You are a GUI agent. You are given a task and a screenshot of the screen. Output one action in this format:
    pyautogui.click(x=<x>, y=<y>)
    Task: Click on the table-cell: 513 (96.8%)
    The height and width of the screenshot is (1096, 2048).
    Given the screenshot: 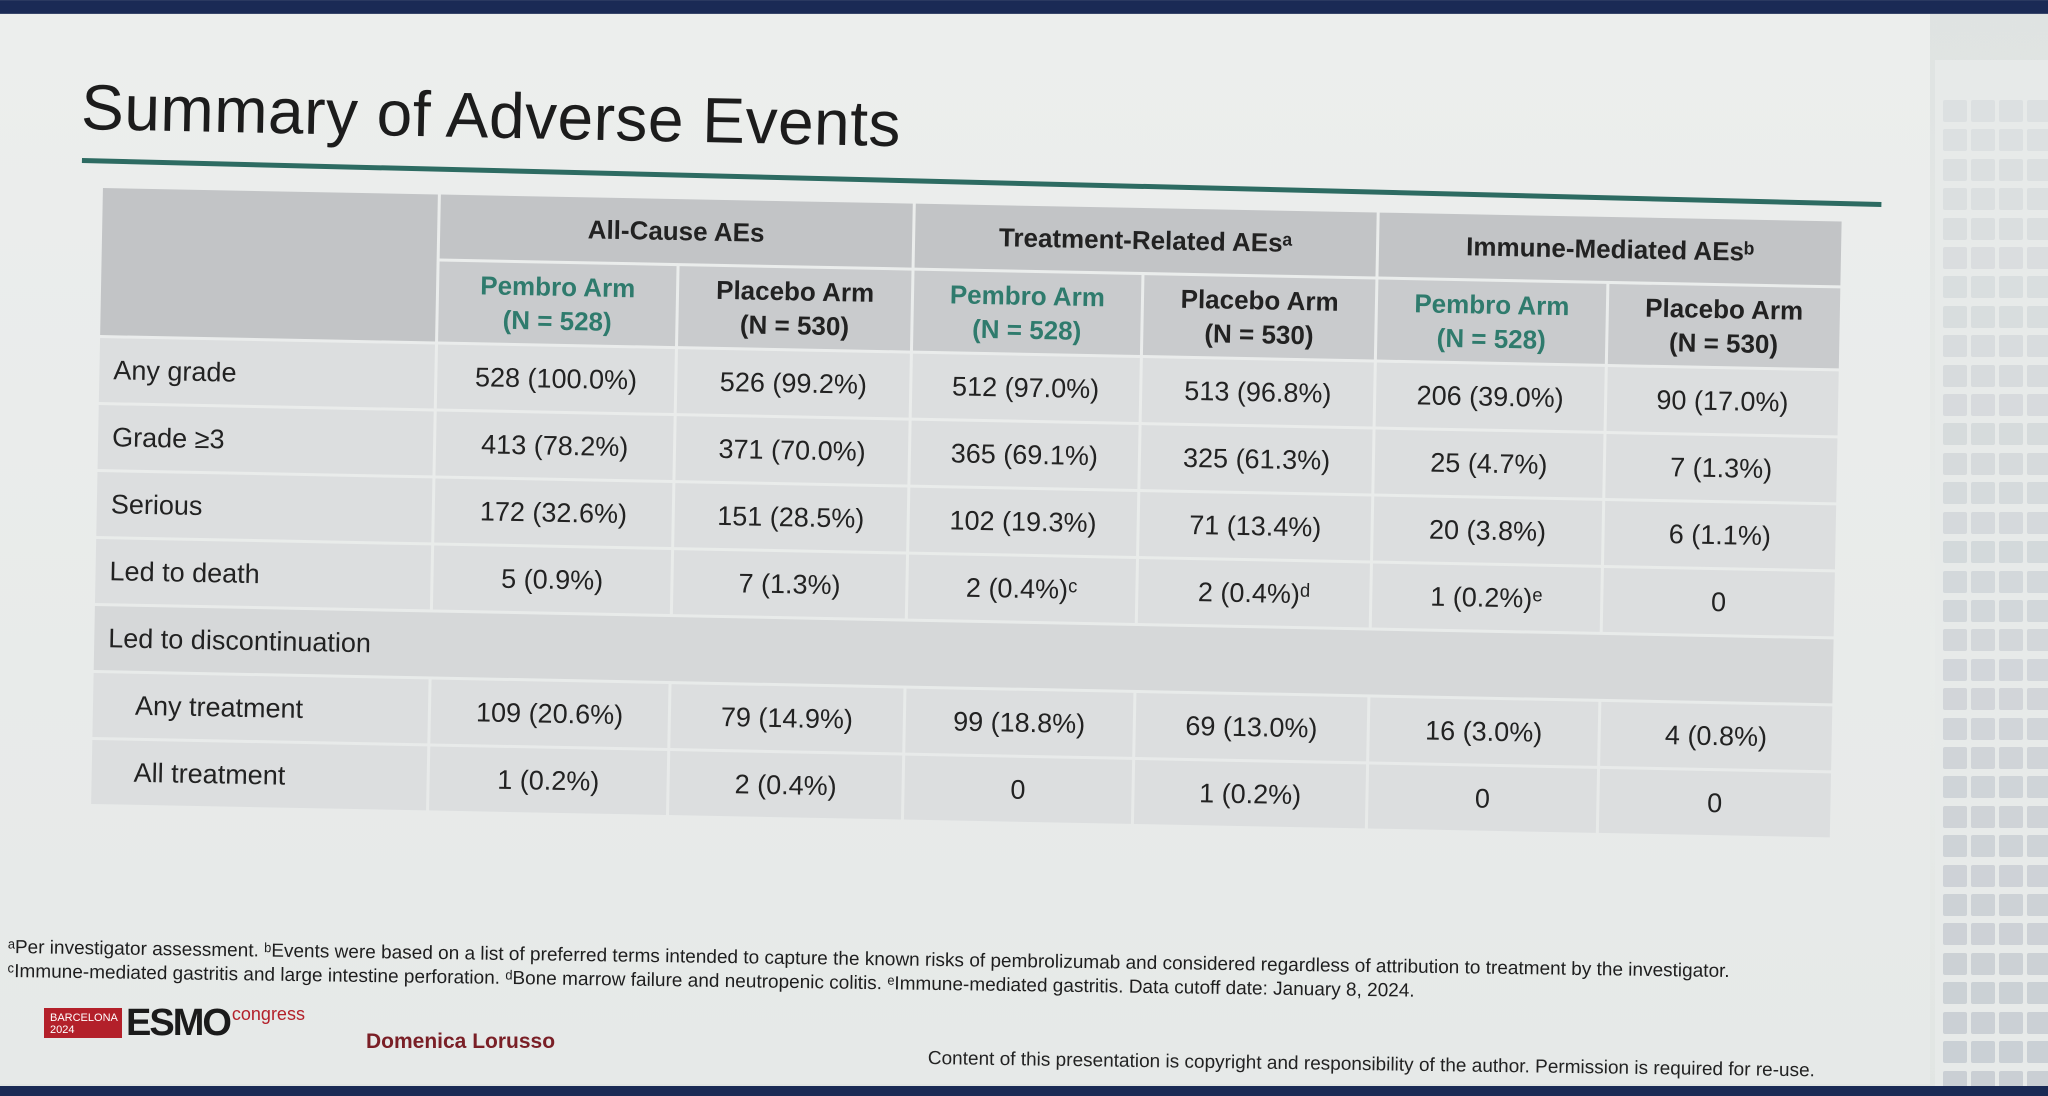 What is the action you would take?
    pyautogui.click(x=1258, y=392)
    